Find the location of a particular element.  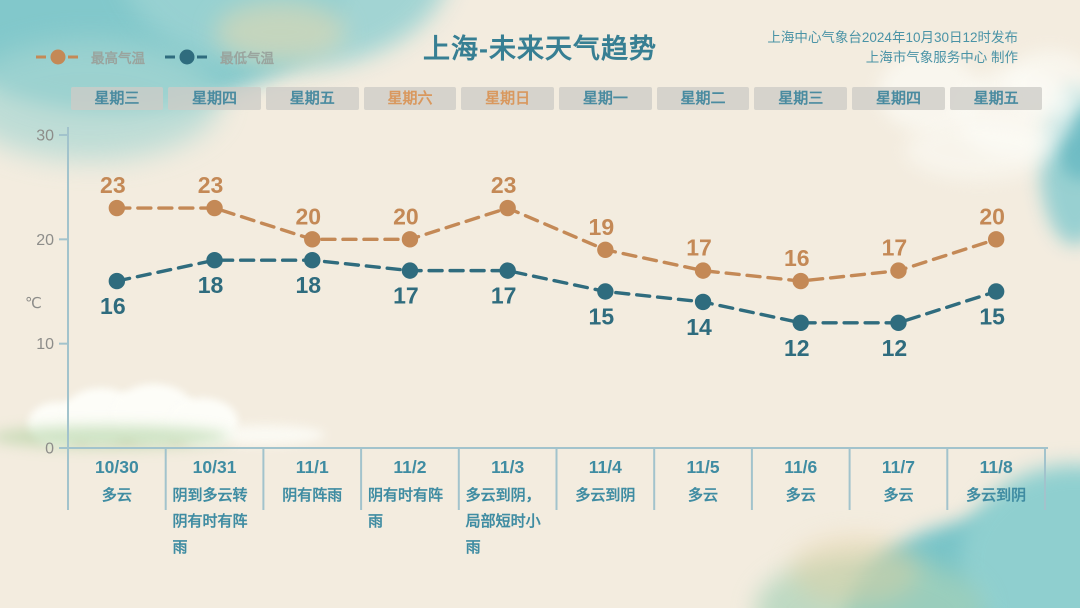

high-temp-line is located at coordinates (556, 244).